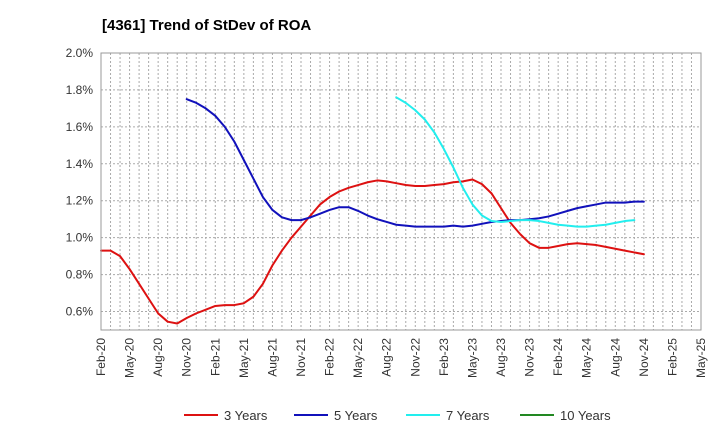  Describe the element at coordinates (644, 357) in the screenshot. I see `x-tick-label: Nov-24` at that location.